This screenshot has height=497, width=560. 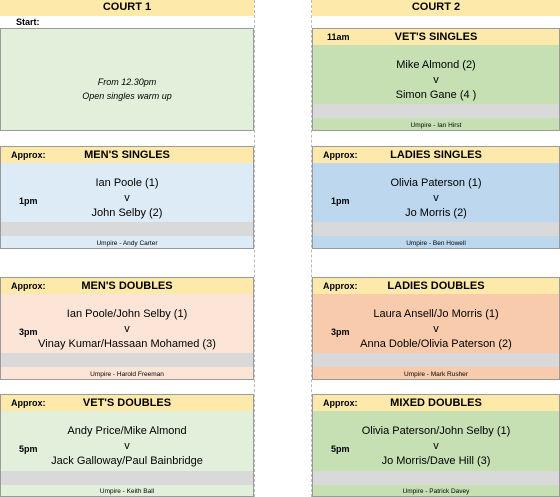 I want to click on match-title: VET'S SINGLES, so click(x=436, y=37).